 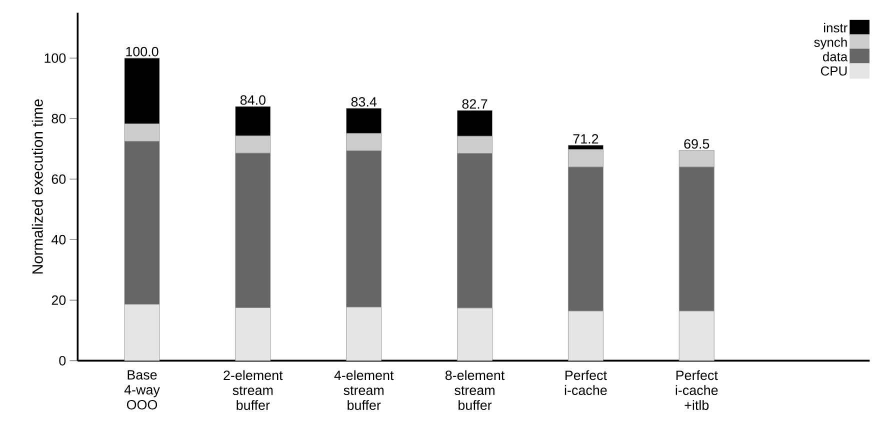 What do you see at coordinates (59, 119) in the screenshot?
I see `y-tick-label: 80` at bounding box center [59, 119].